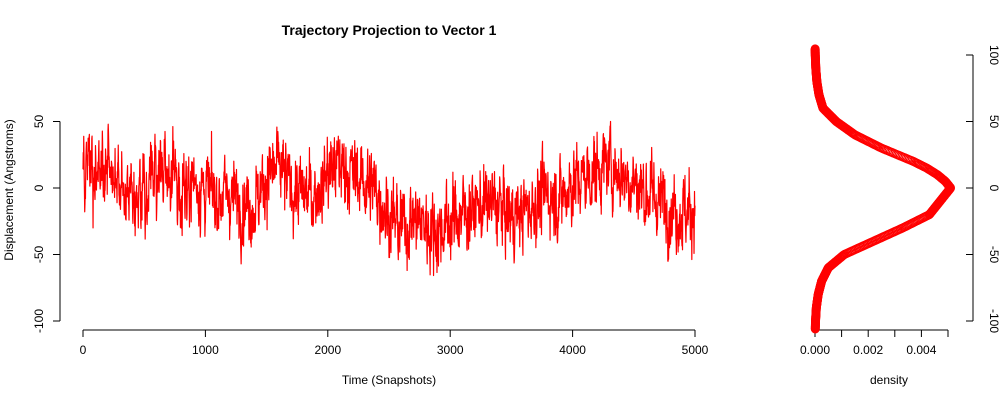 The width and height of the screenshot is (1000, 400). I want to click on density-point, so click(815, 49).